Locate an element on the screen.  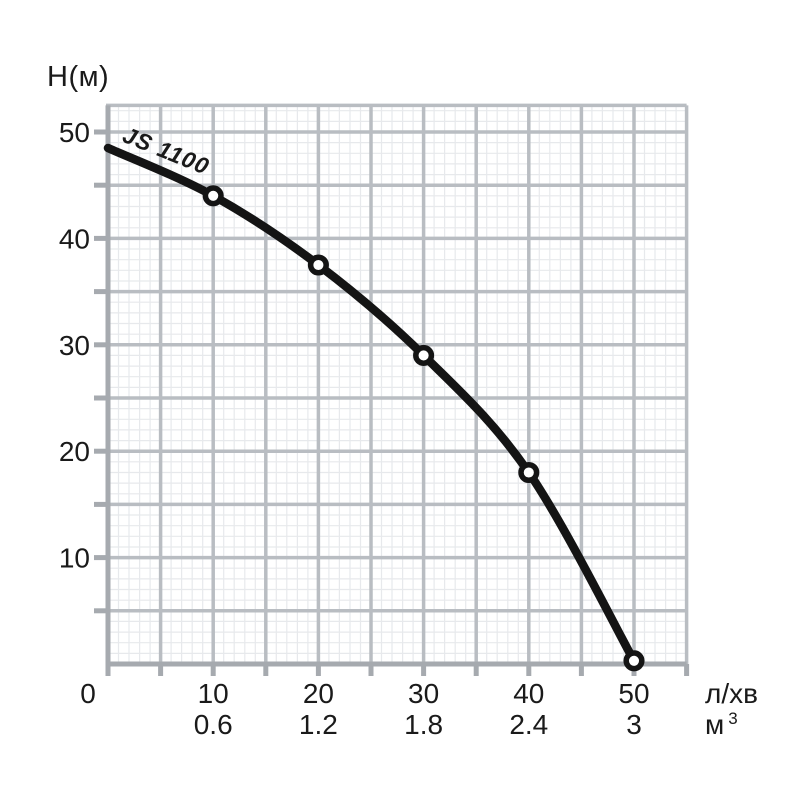
x-tick-label: 20 is located at coordinates (318, 693).